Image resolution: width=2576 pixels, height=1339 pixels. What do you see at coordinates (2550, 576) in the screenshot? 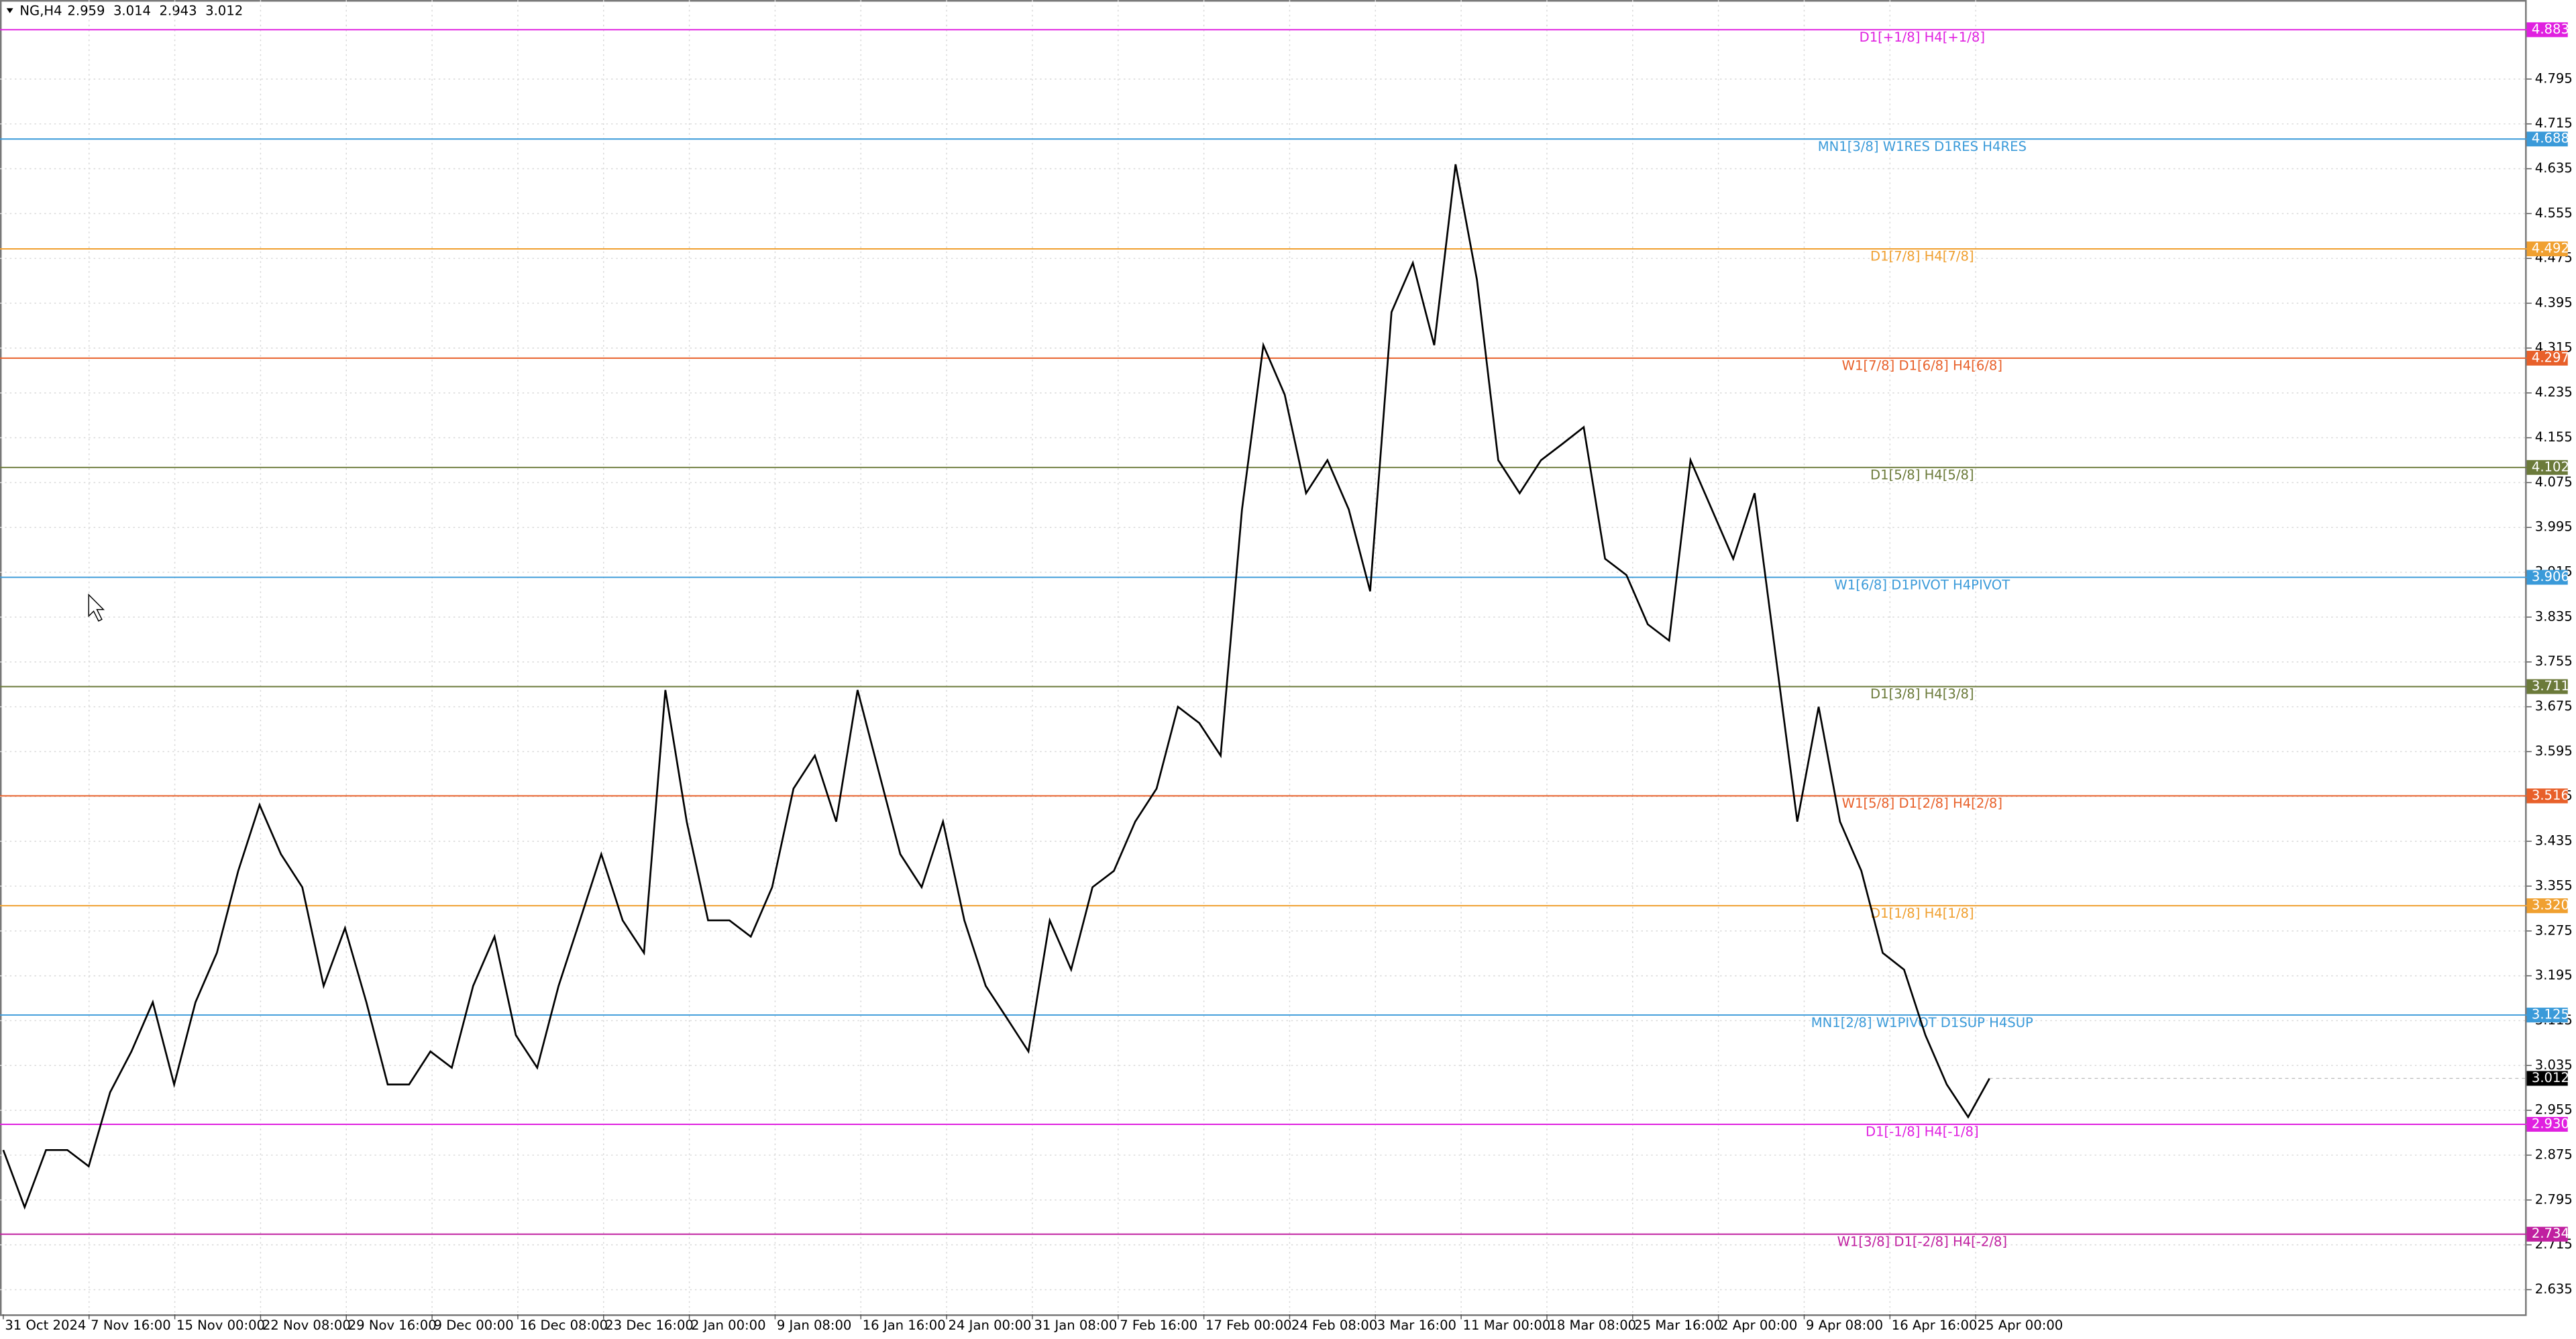
I see `price-tag-label: 3.906` at bounding box center [2550, 576].